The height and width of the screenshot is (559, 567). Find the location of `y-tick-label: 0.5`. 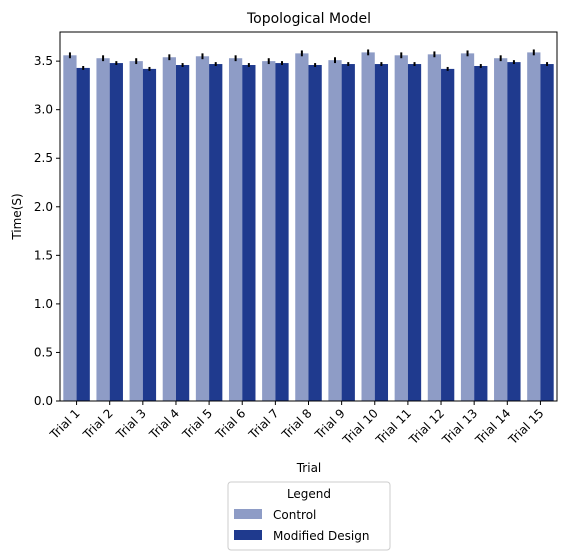

y-tick-label: 0.5 is located at coordinates (43, 352).